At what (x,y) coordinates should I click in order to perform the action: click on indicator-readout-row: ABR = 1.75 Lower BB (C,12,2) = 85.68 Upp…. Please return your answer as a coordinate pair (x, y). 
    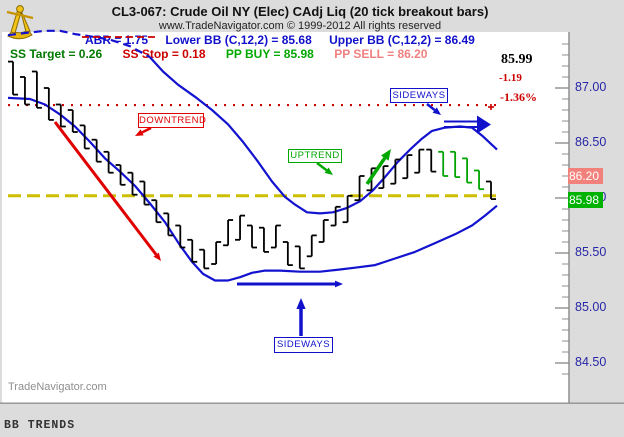
    Looking at the image, I should click on (287, 40).